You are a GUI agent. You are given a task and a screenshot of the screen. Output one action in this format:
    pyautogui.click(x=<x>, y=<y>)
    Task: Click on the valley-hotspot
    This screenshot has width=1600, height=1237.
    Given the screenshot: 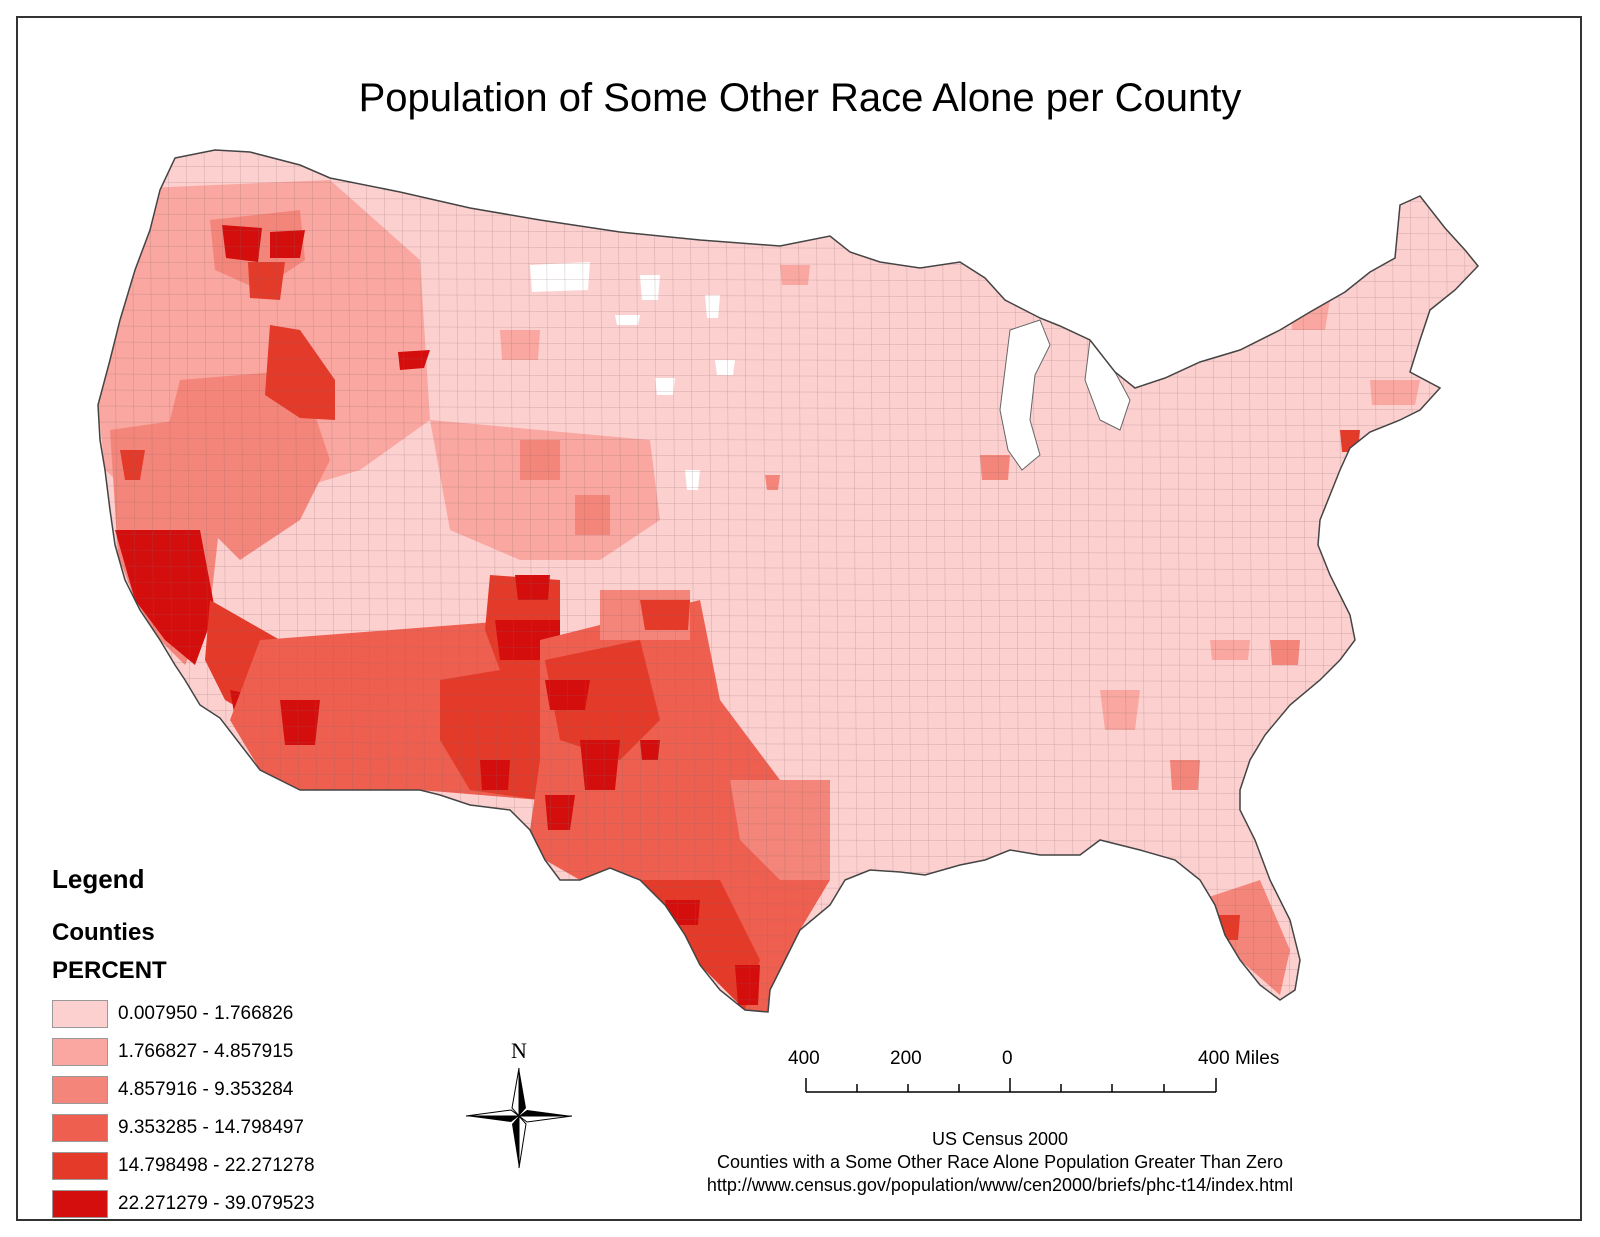 What is the action you would take?
    pyautogui.click(x=747, y=985)
    